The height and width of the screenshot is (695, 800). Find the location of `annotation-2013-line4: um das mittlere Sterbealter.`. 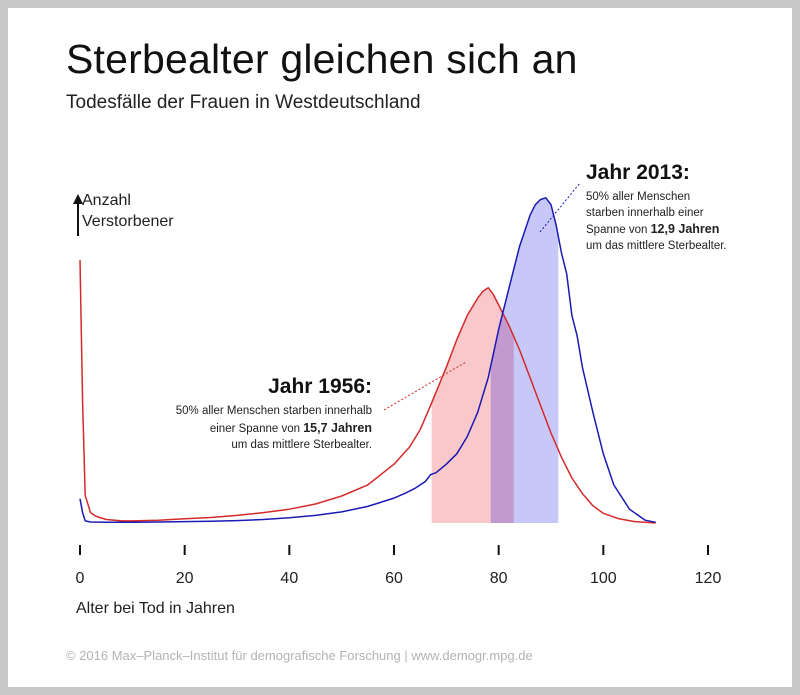

annotation-2013-line4: um das mittlere Sterbealter. is located at coordinates (656, 246).